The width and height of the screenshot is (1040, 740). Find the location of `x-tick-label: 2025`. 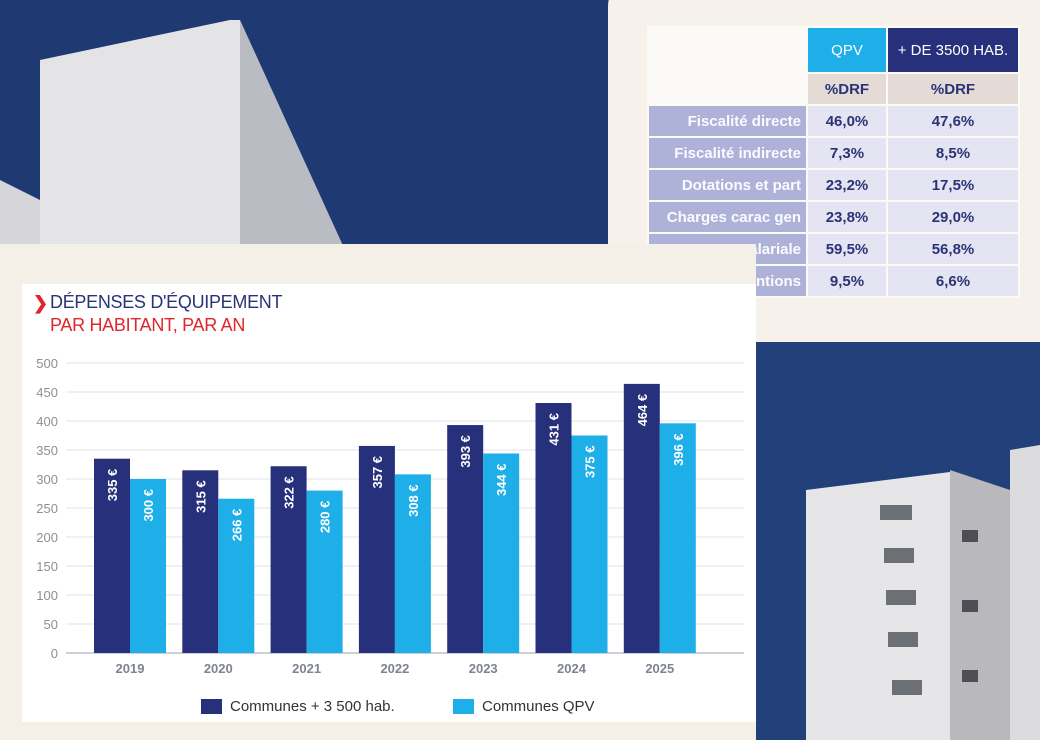

x-tick-label: 2025 is located at coordinates (659, 668).